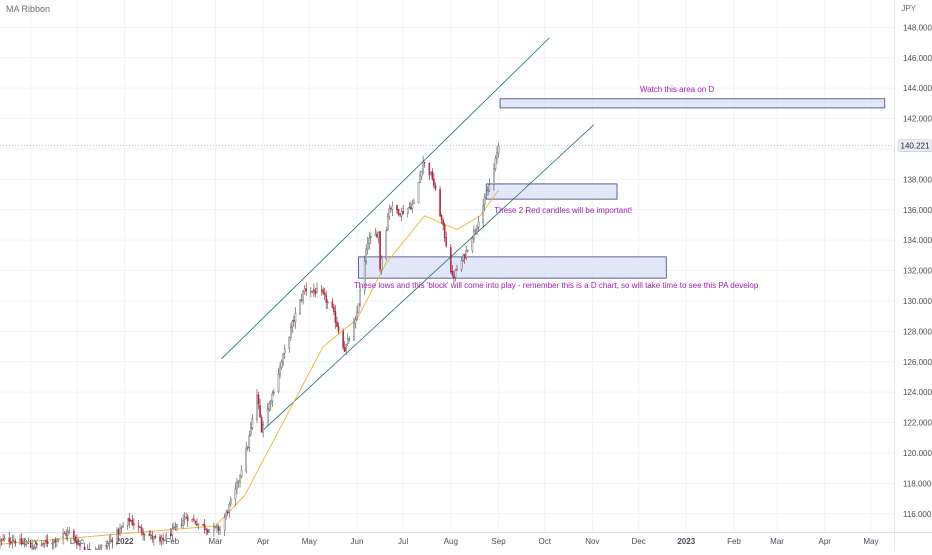 The width and height of the screenshot is (932, 555). Describe the element at coordinates (28, 9) in the screenshot. I see `indicator-label: MA Ribbon` at that location.